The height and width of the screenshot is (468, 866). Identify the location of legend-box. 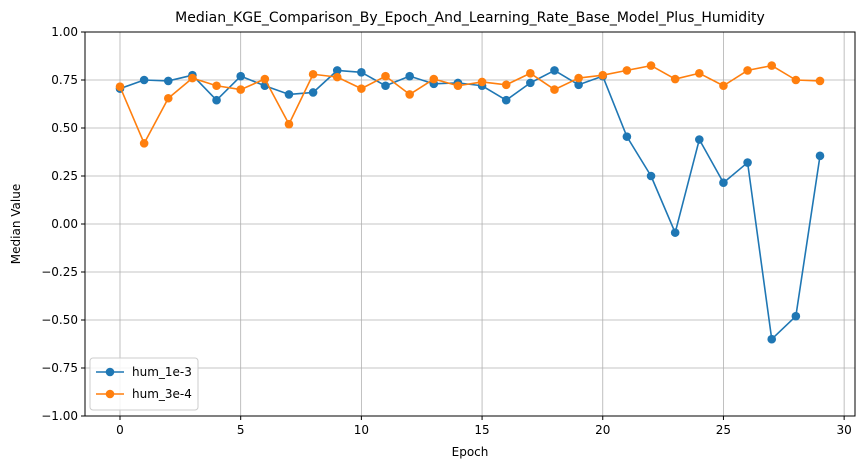
(144, 384).